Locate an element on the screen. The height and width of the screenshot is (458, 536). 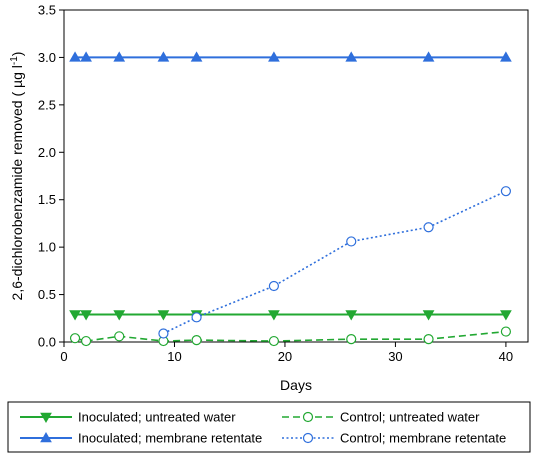
legend-label: Inoculated; membrane retentate is located at coordinates (170, 438).